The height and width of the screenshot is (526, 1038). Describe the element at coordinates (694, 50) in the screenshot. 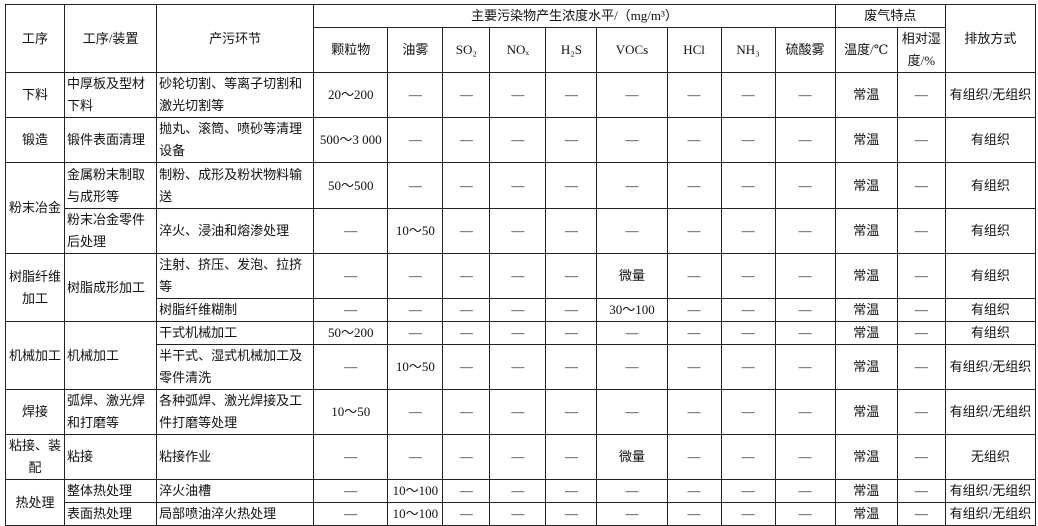

I see `header-pollutant: HCl` at that location.